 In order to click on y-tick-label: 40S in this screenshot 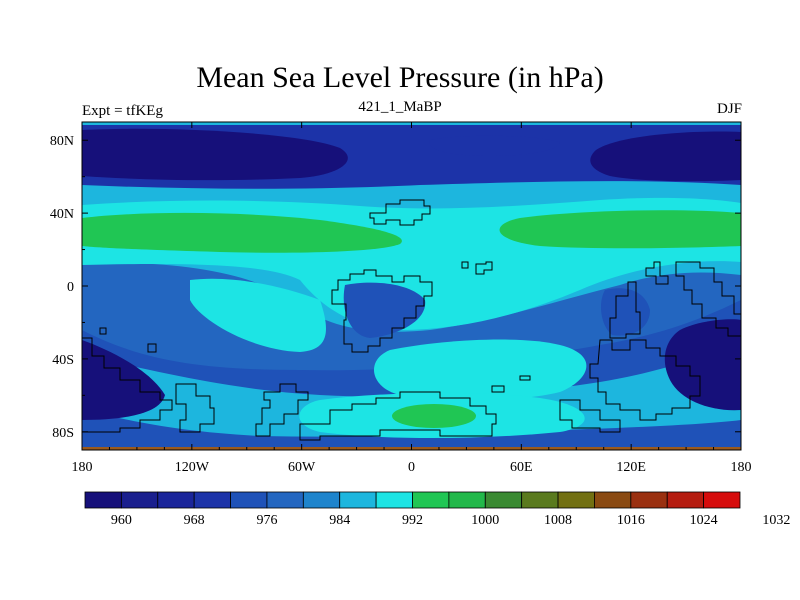, I will do `click(63, 360)`.